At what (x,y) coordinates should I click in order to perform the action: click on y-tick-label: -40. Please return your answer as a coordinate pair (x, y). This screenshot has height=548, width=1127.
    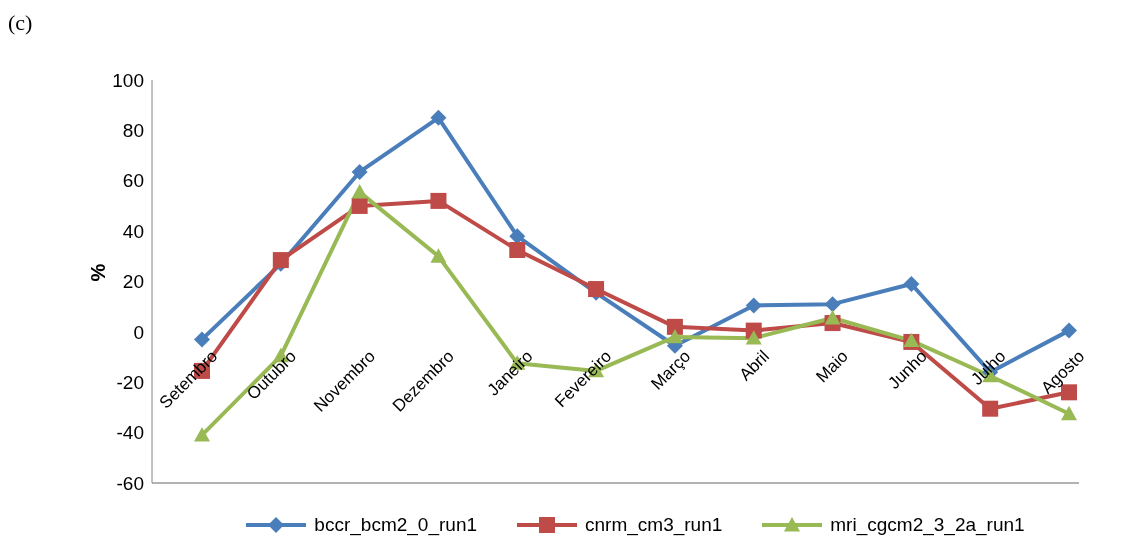
    Looking at the image, I should click on (130, 433).